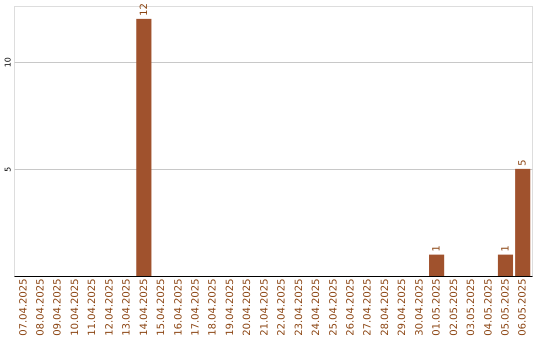  Describe the element at coordinates (334, 307) in the screenshot. I see `x-tick-label: 25.04.2025` at that location.